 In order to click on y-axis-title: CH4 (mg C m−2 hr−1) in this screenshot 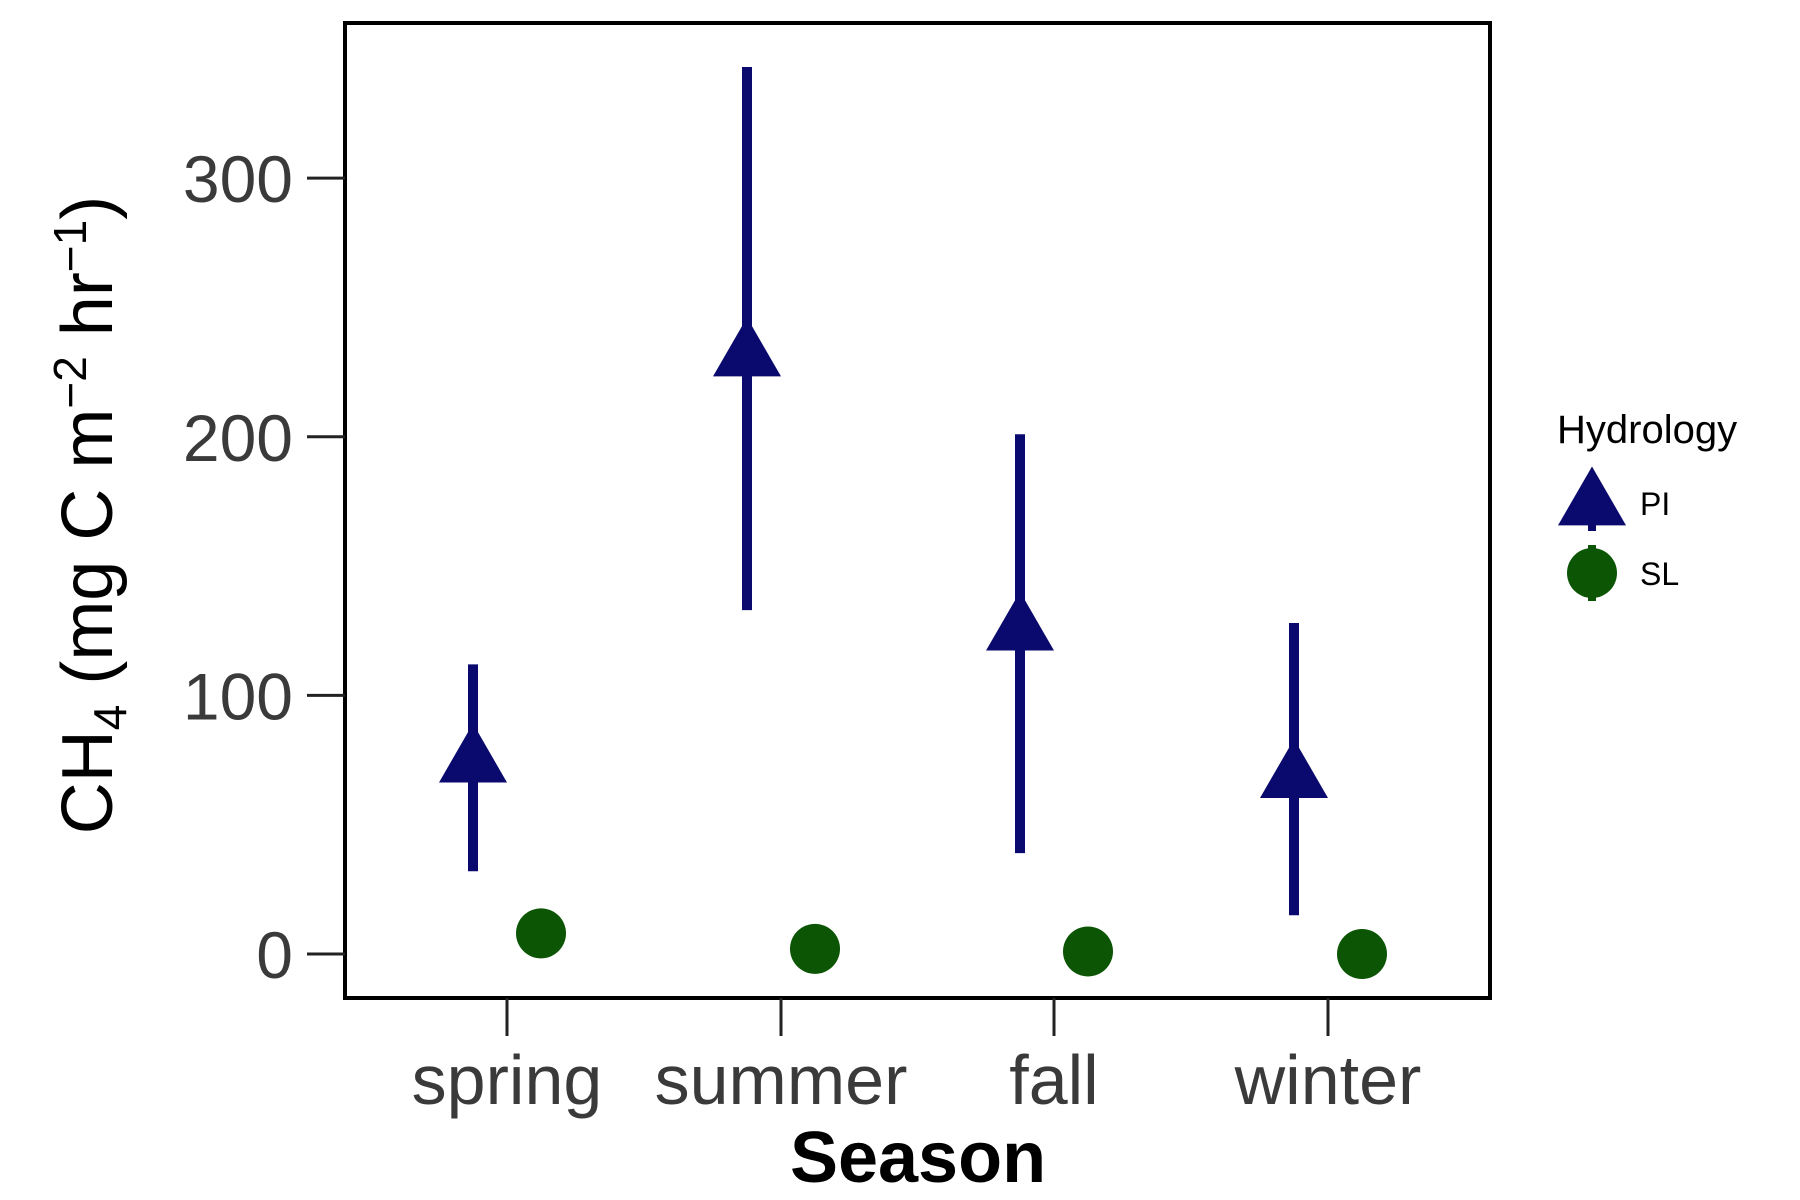, I will do `click(90, 515)`.